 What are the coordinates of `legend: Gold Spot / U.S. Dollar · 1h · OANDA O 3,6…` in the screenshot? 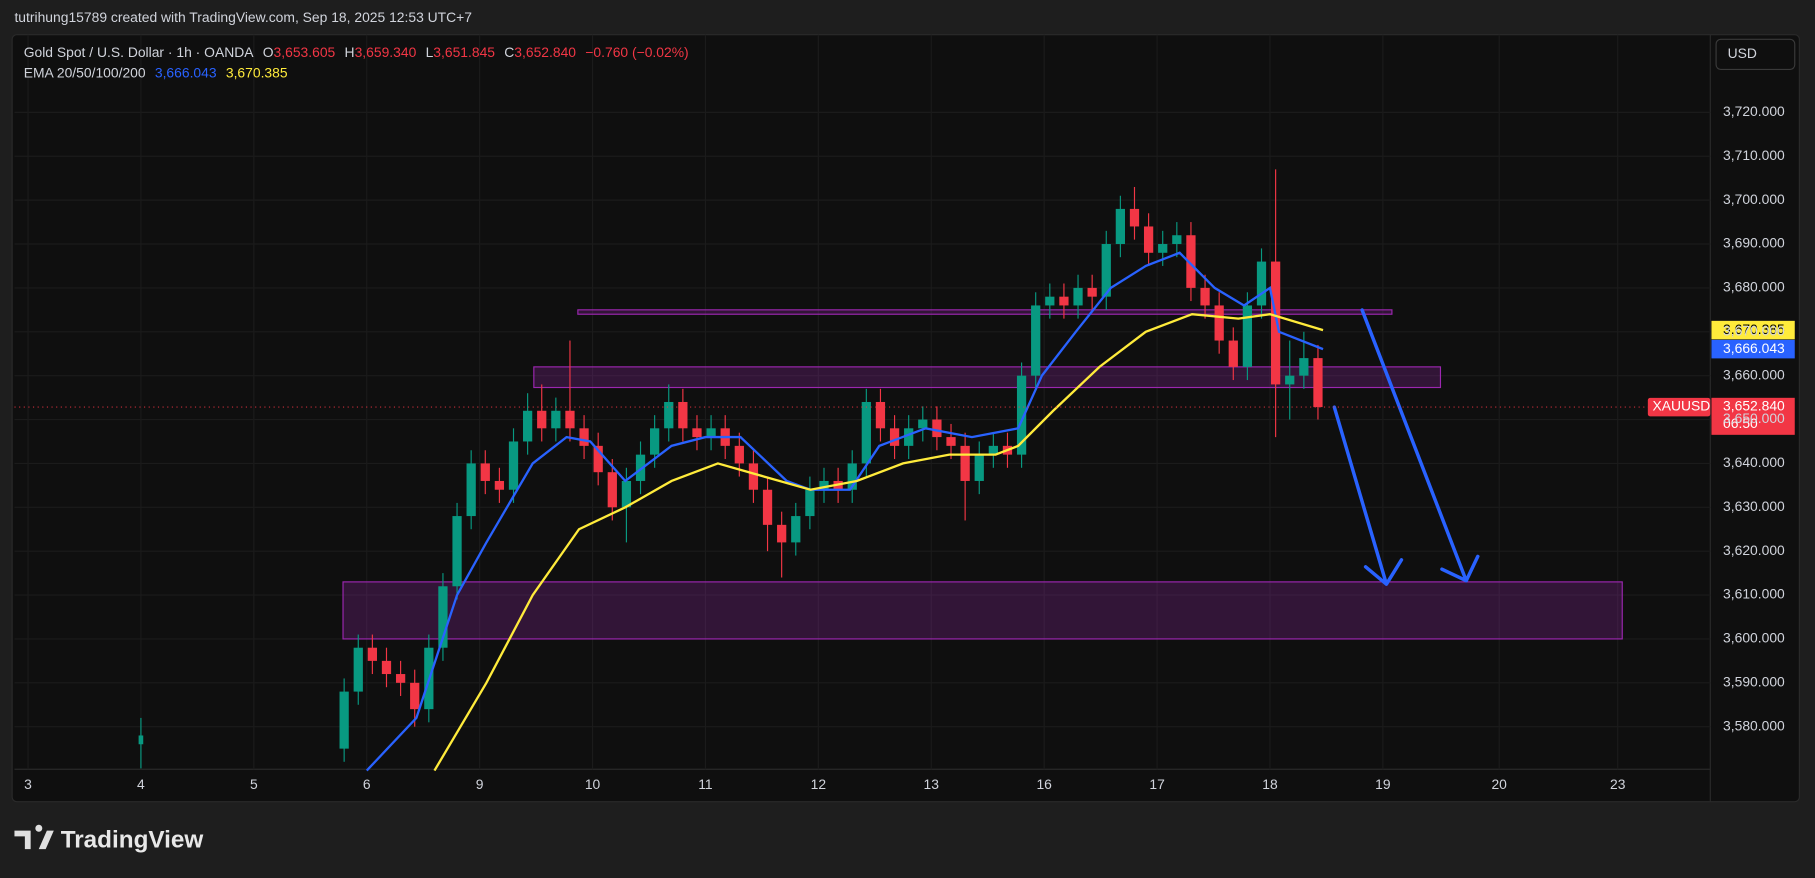 It's located at (356, 62).